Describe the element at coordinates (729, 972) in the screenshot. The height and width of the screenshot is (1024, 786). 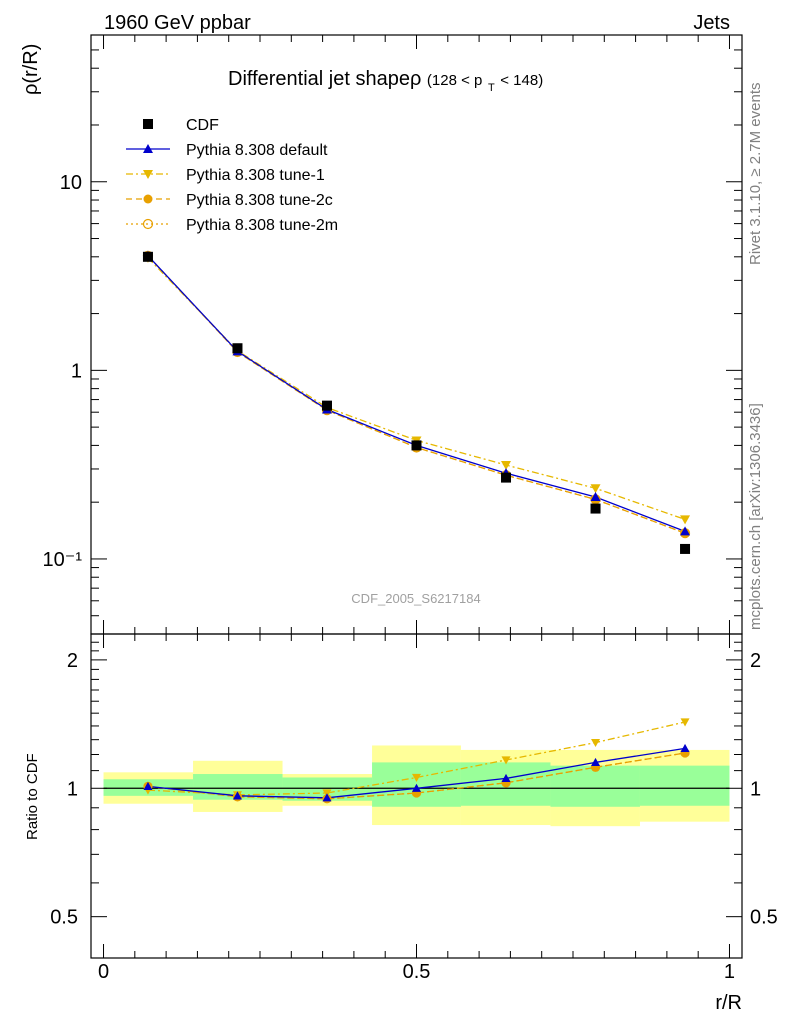
I see `x-tick-label: 1` at that location.